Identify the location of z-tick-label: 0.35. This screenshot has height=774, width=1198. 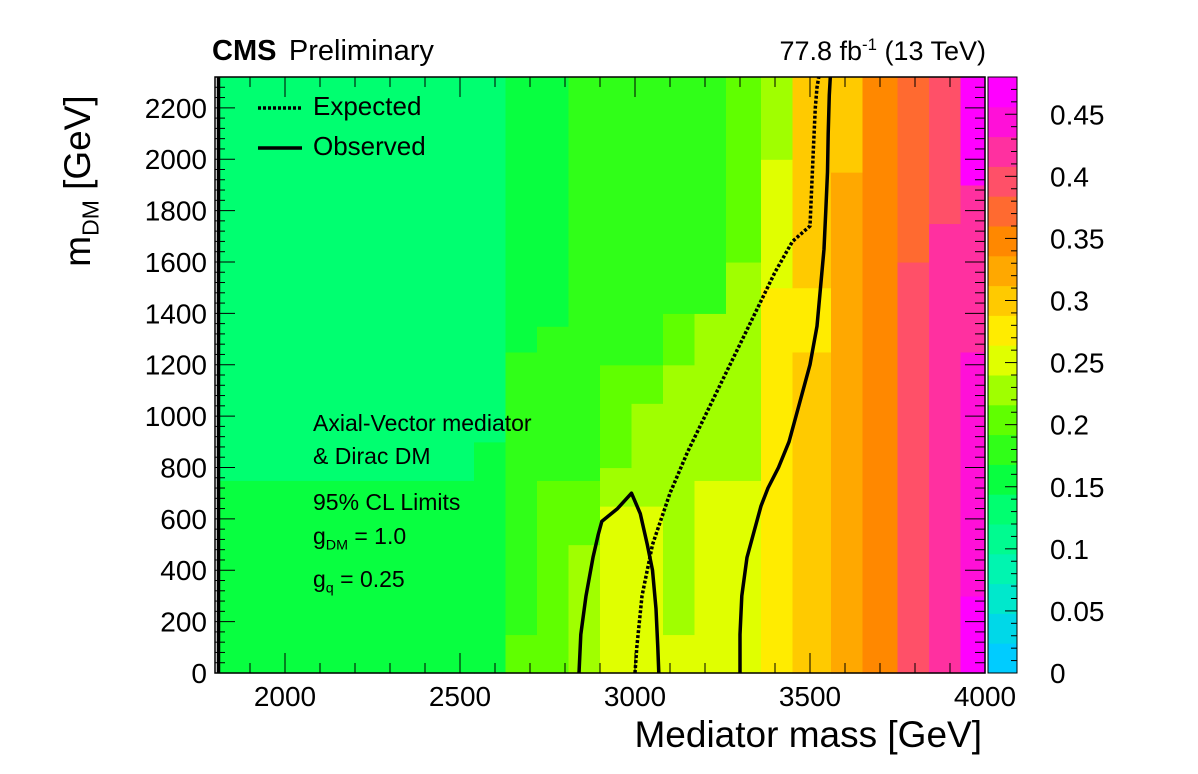
(1077, 238).